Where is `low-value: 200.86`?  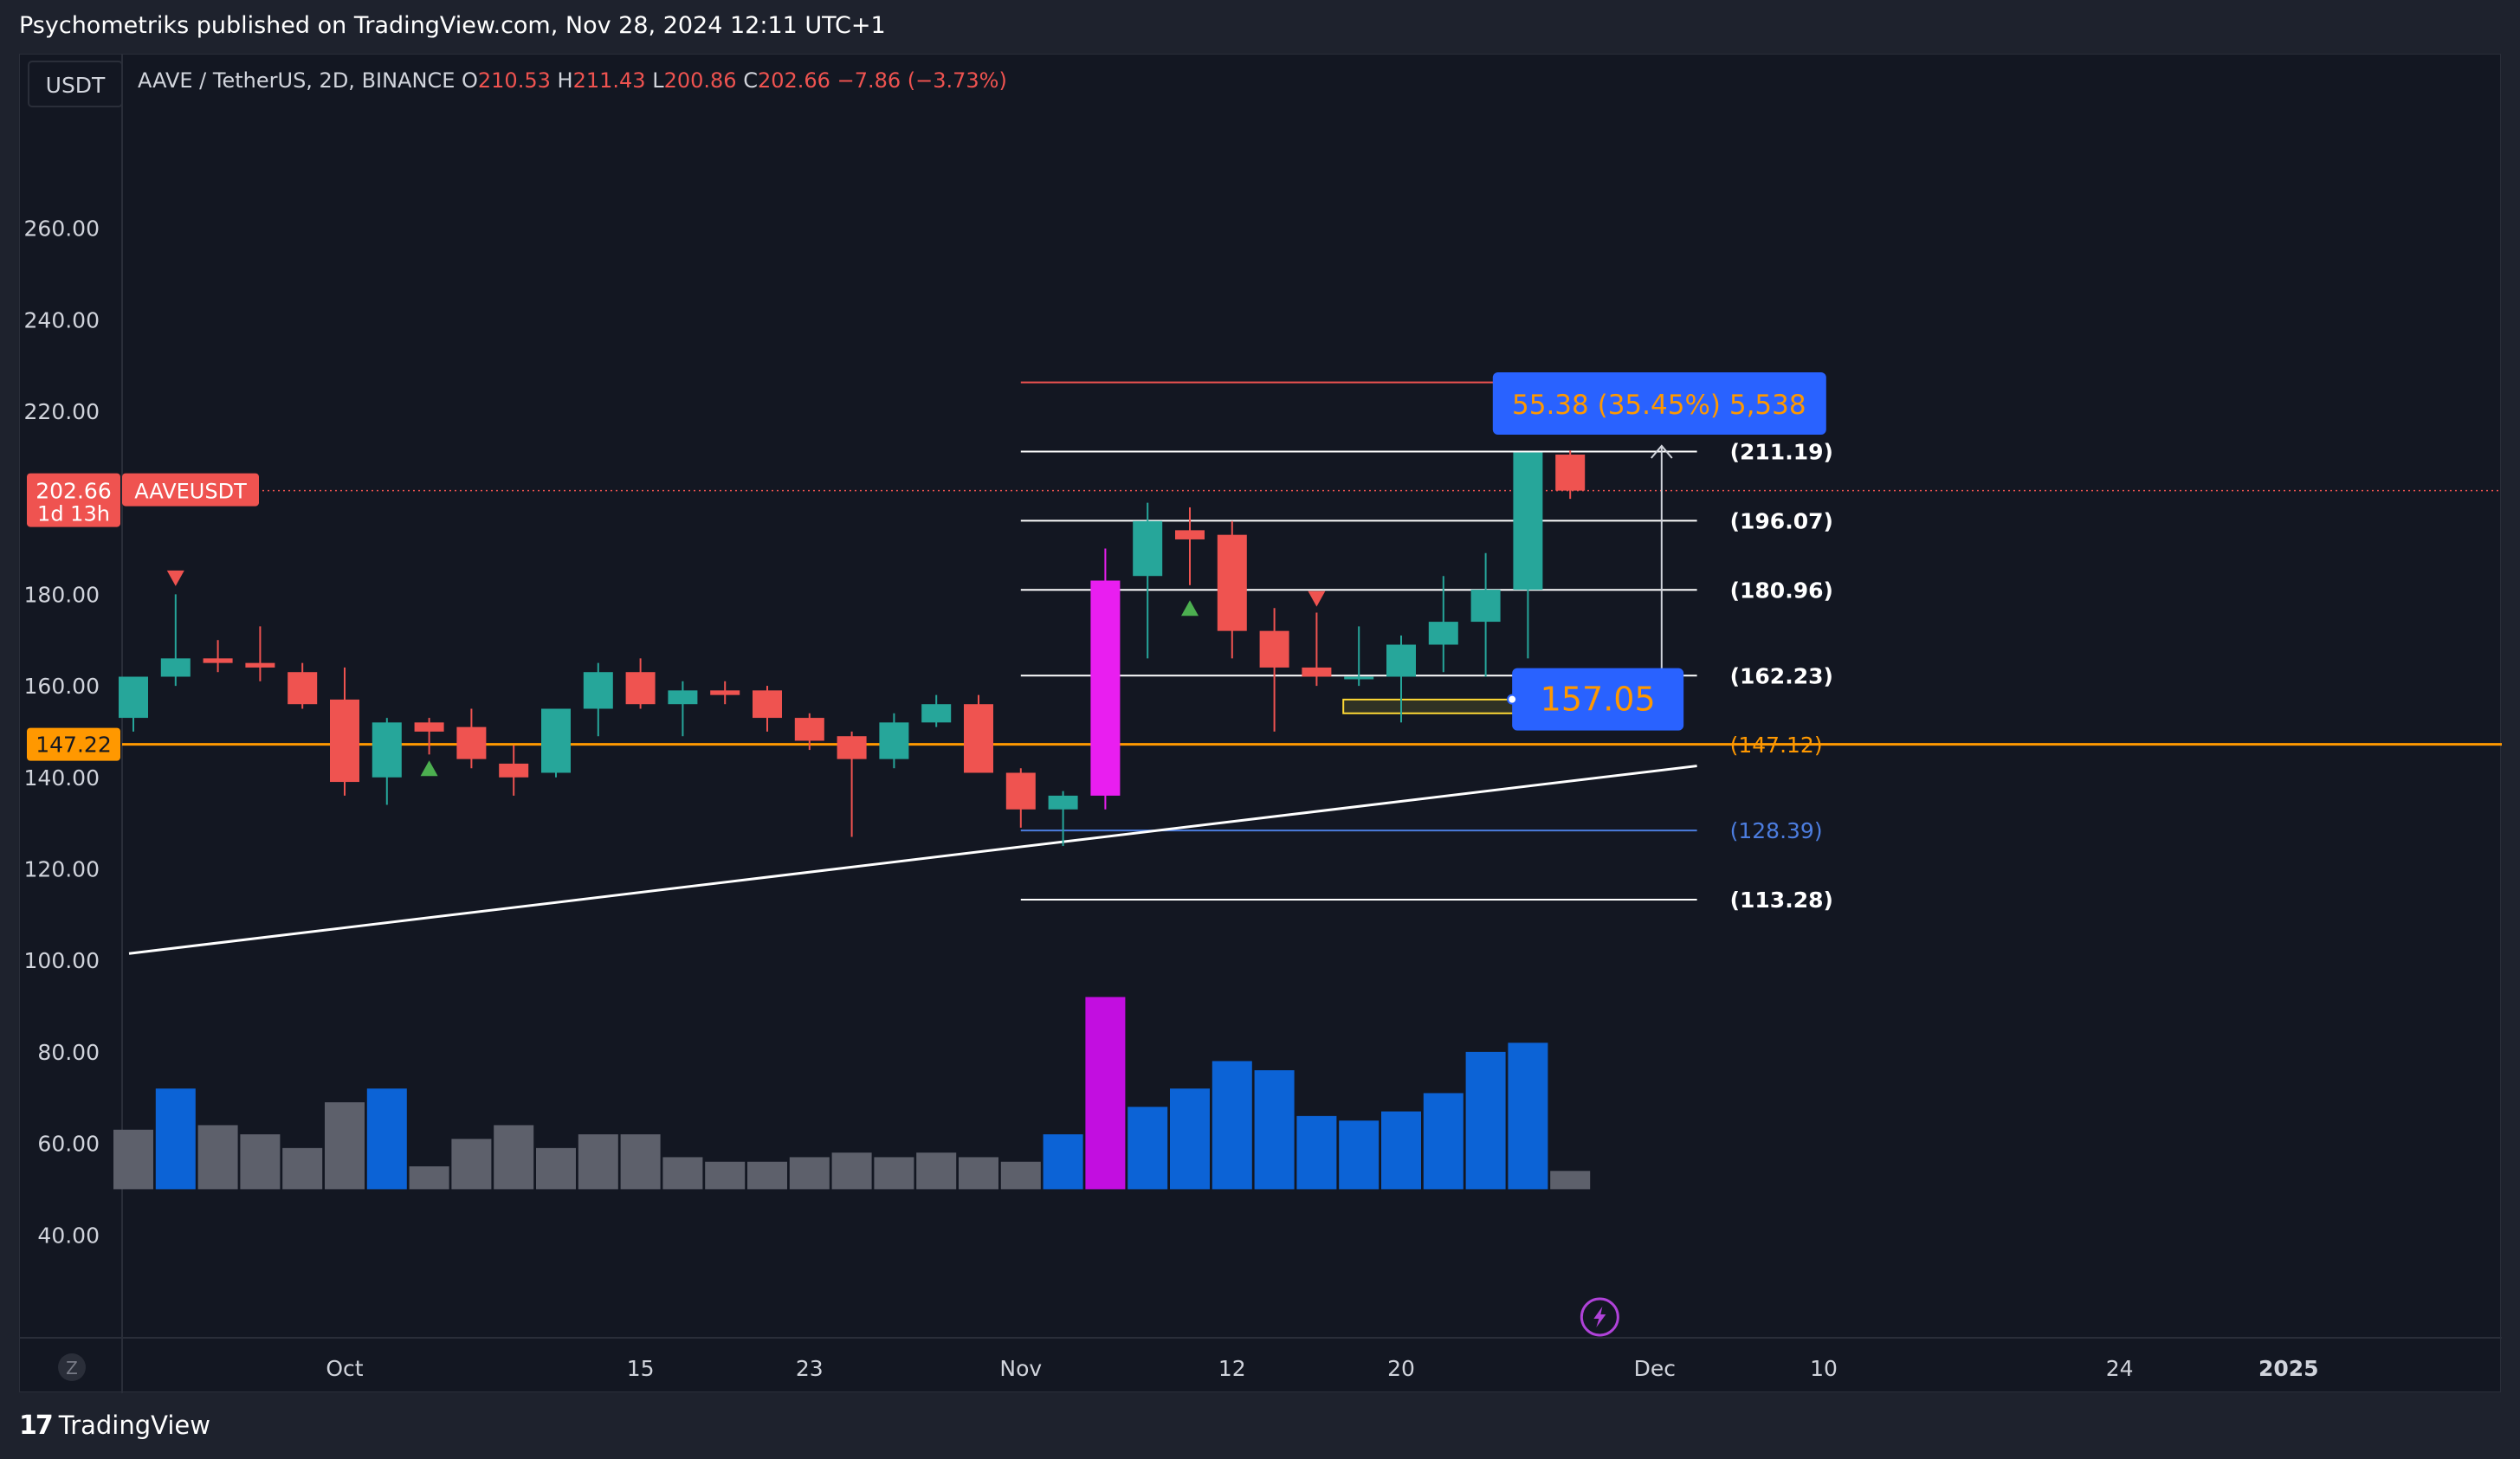 low-value: 200.86 is located at coordinates (700, 80).